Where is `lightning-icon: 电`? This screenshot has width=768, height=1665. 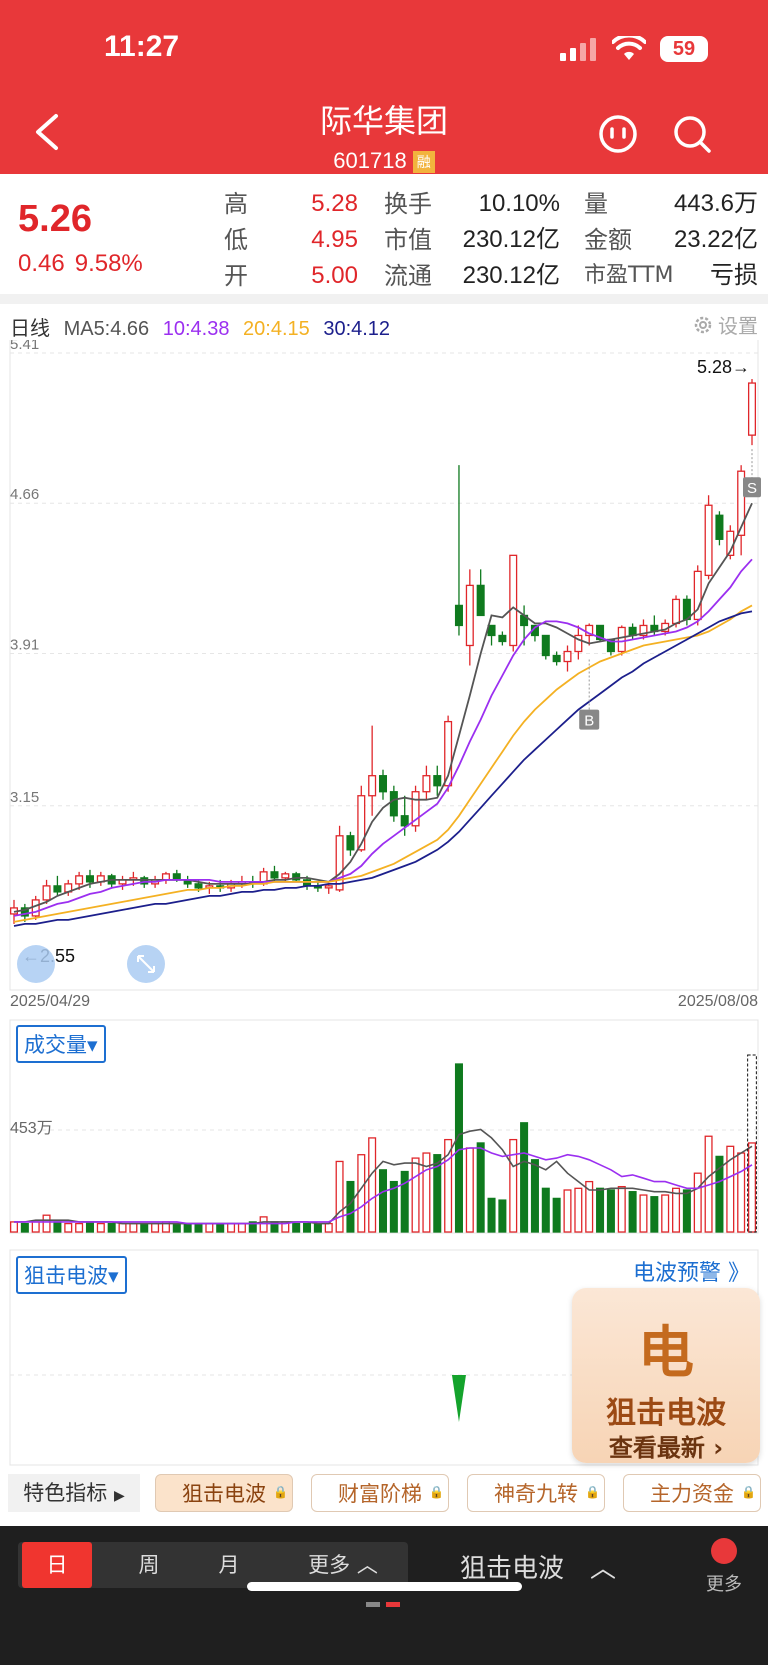 lightning-icon: 电 is located at coordinates (666, 1353).